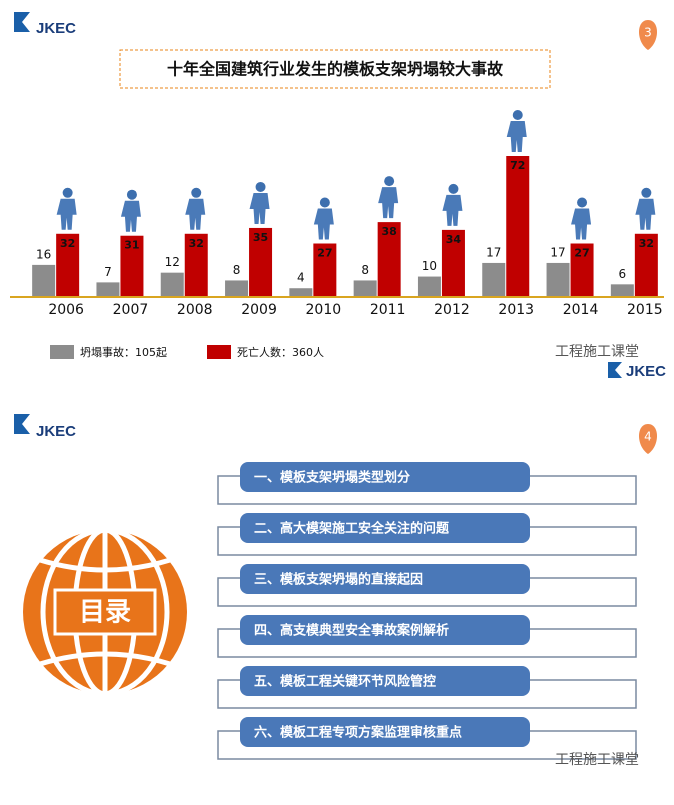  What do you see at coordinates (338, 580) in the screenshot?
I see `item-label: 三、模板支架坍塌的直接起因` at bounding box center [338, 580].